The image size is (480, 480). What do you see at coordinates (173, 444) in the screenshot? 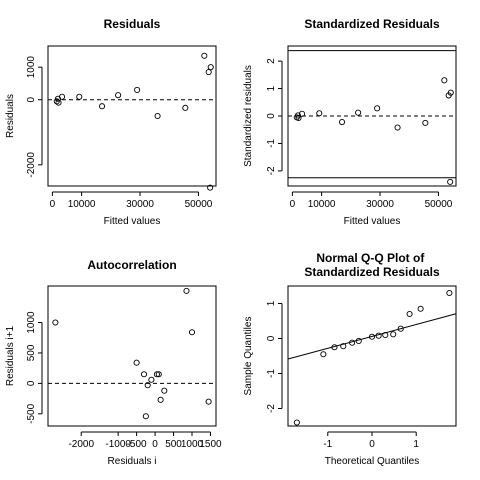
I see `x-tick-label: 500` at bounding box center [173, 444].